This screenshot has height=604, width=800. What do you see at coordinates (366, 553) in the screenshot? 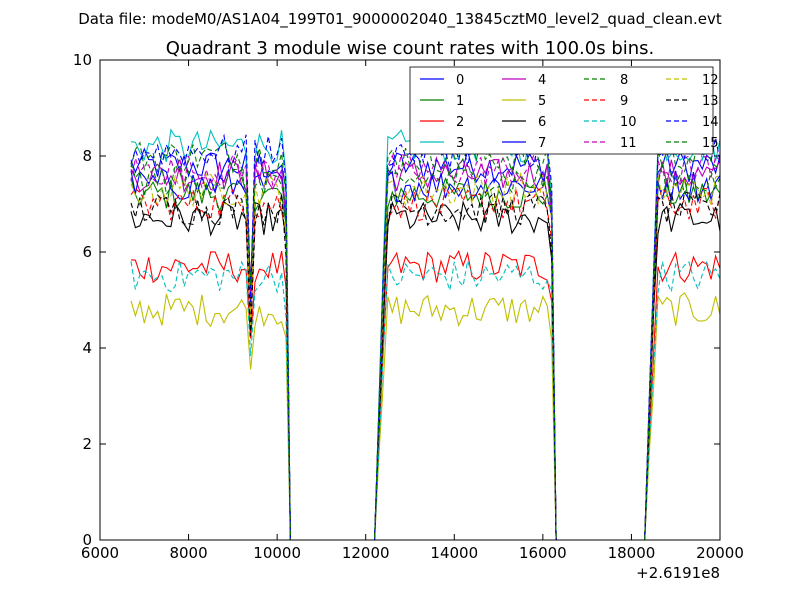
I see `x-tick-label: 12000` at bounding box center [366, 553].